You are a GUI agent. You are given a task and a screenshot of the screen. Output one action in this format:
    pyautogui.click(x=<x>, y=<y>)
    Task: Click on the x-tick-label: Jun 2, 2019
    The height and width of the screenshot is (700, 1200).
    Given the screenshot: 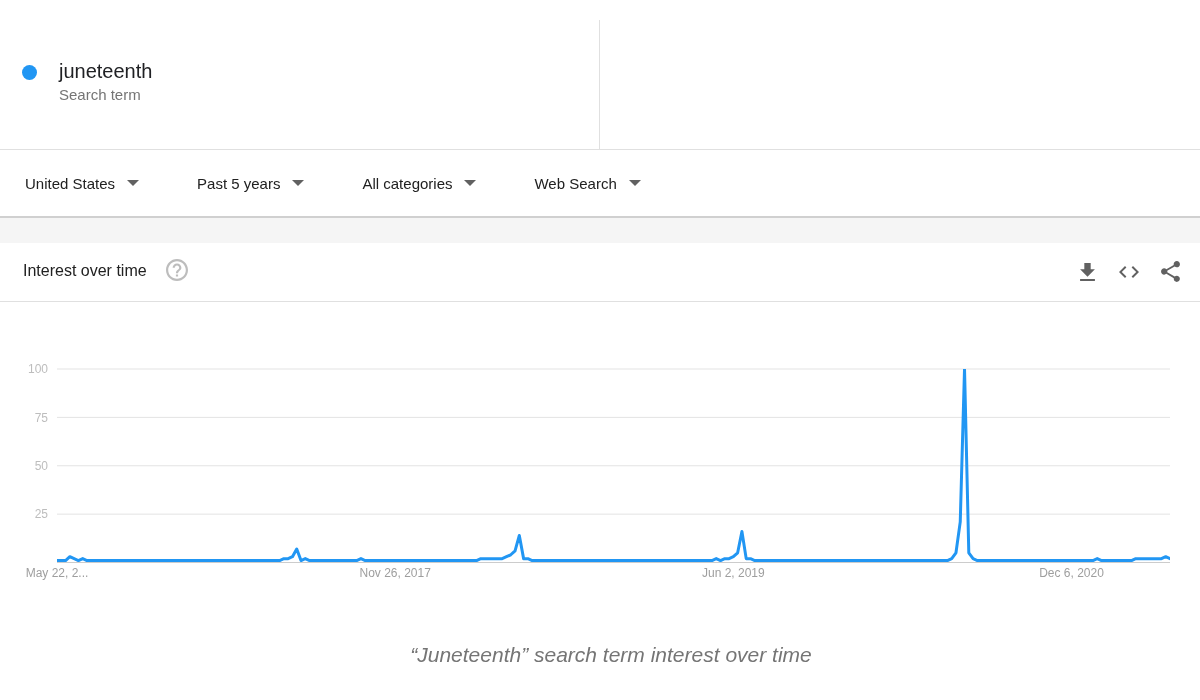 What is the action you would take?
    pyautogui.click(x=734, y=573)
    